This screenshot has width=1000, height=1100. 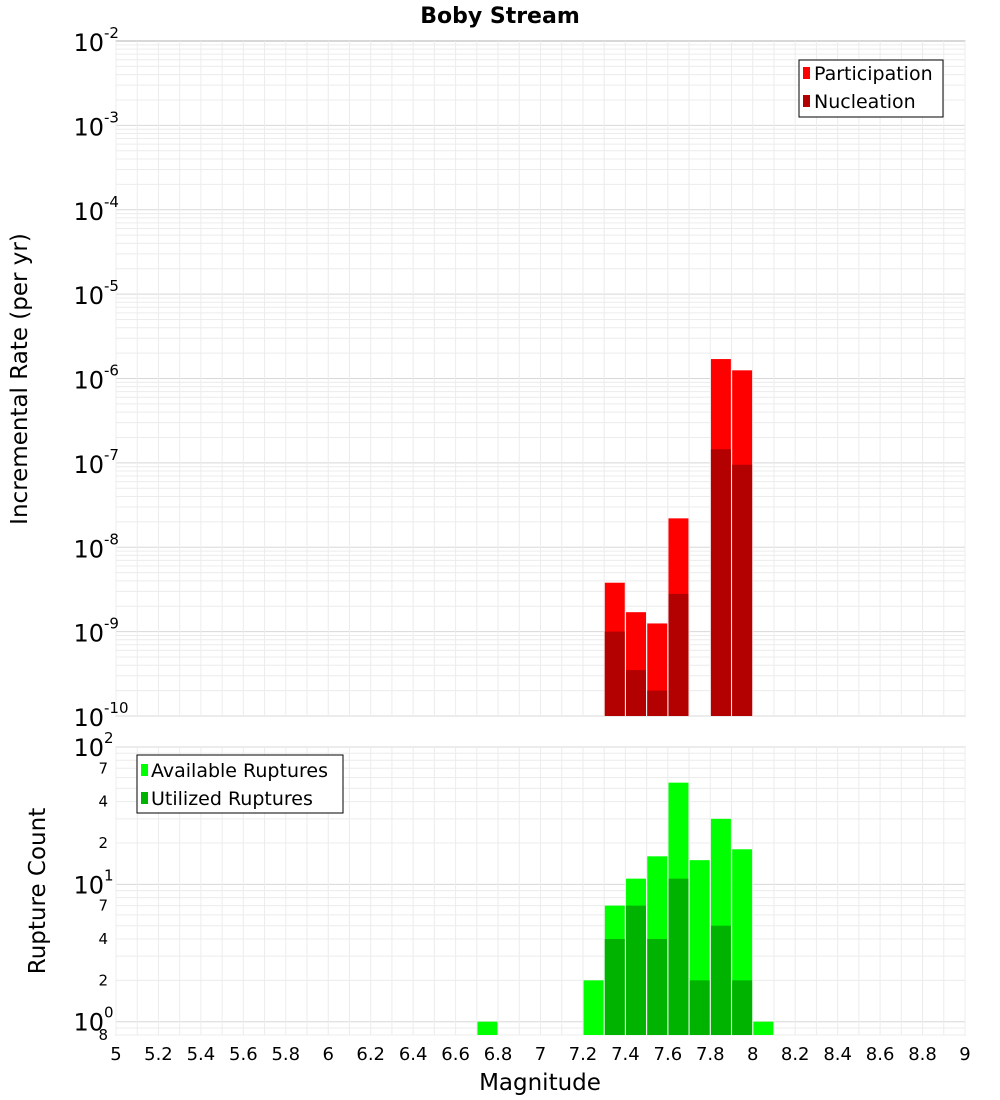 What do you see at coordinates (500, 16) in the screenshot?
I see `chart-title: Boby Stream` at bounding box center [500, 16].